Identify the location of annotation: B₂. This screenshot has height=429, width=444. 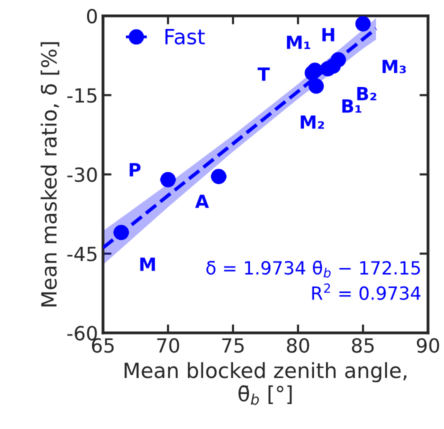
(366, 93).